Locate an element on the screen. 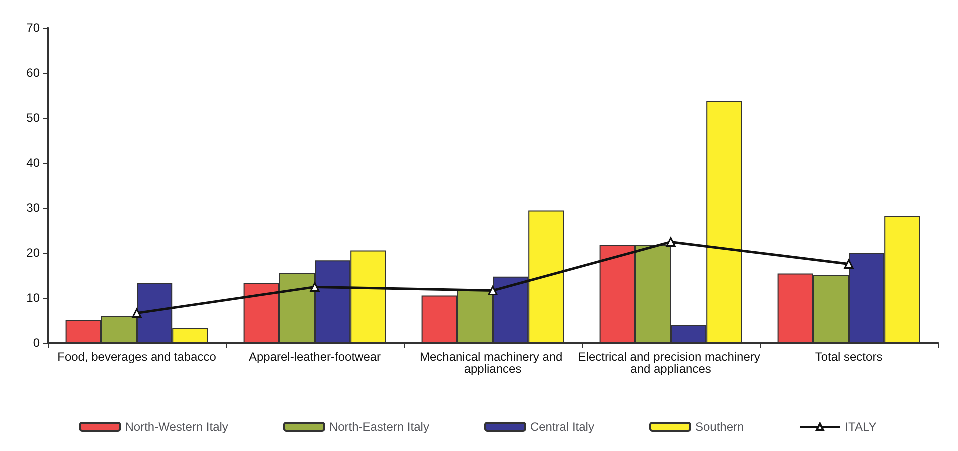 This screenshot has width=958, height=451. y-tick-label: 50 is located at coordinates (33, 118).